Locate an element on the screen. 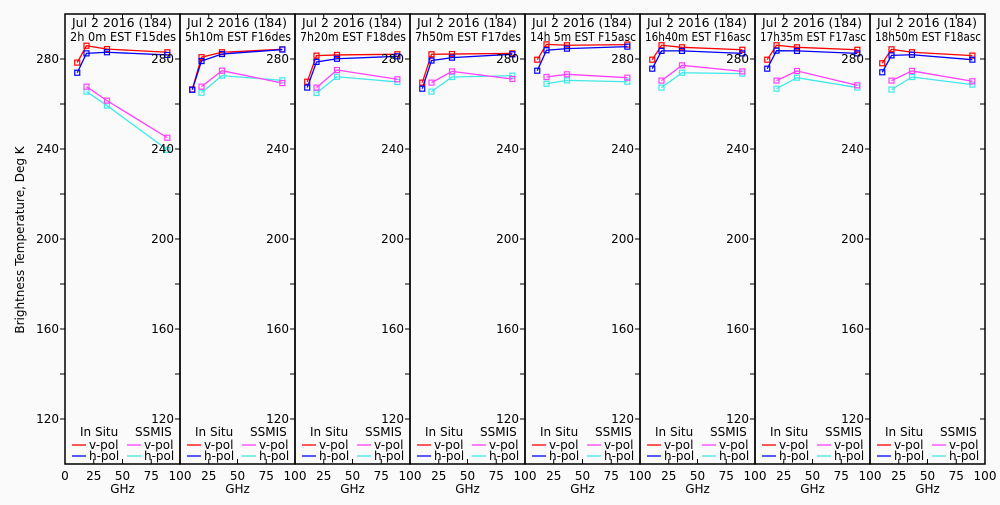 The height and width of the screenshot is (505, 1000). panel-time: 7h20m EST F18des is located at coordinates (353, 37).